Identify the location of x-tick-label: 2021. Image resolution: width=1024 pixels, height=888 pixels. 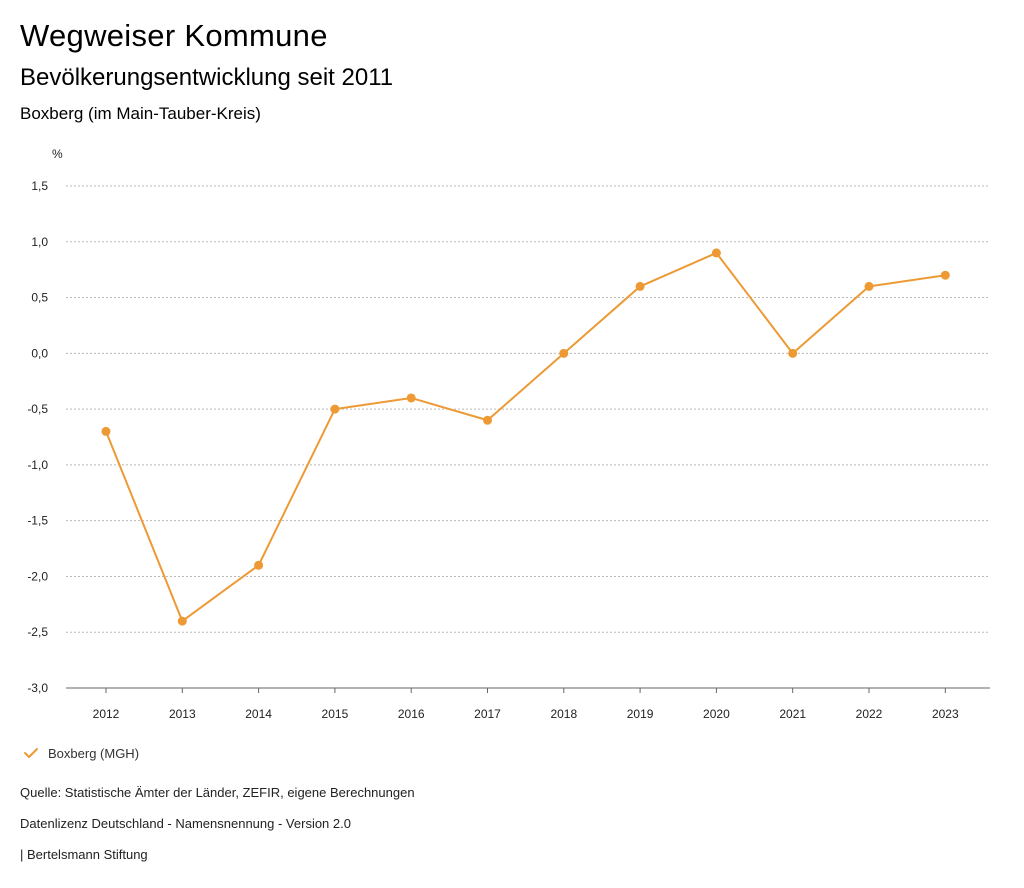
(792, 714).